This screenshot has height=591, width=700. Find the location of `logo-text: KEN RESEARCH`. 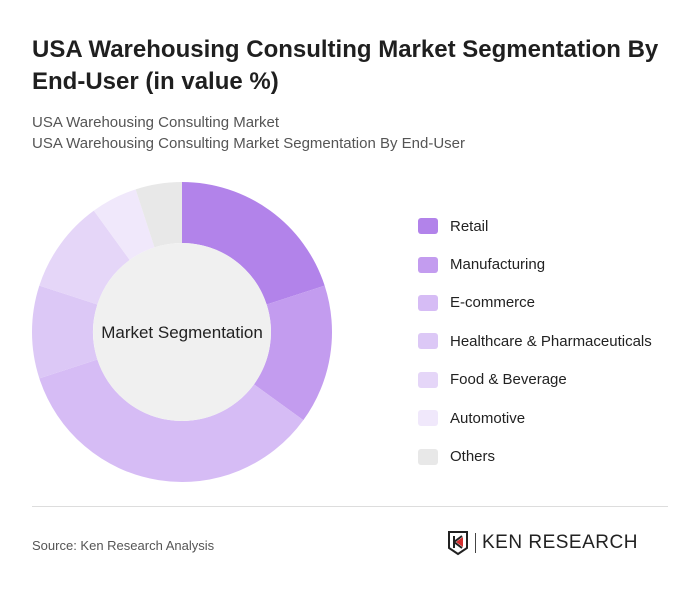

logo-text: KEN RESEARCH is located at coordinates (560, 542).